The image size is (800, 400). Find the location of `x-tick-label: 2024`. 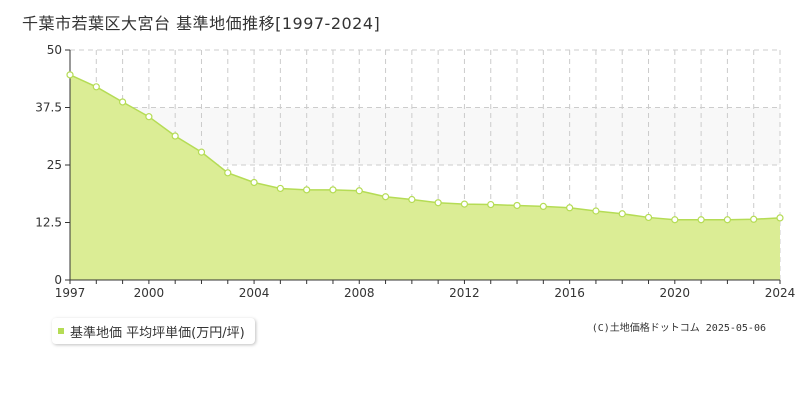

x-tick-label: 2024 is located at coordinates (780, 293).